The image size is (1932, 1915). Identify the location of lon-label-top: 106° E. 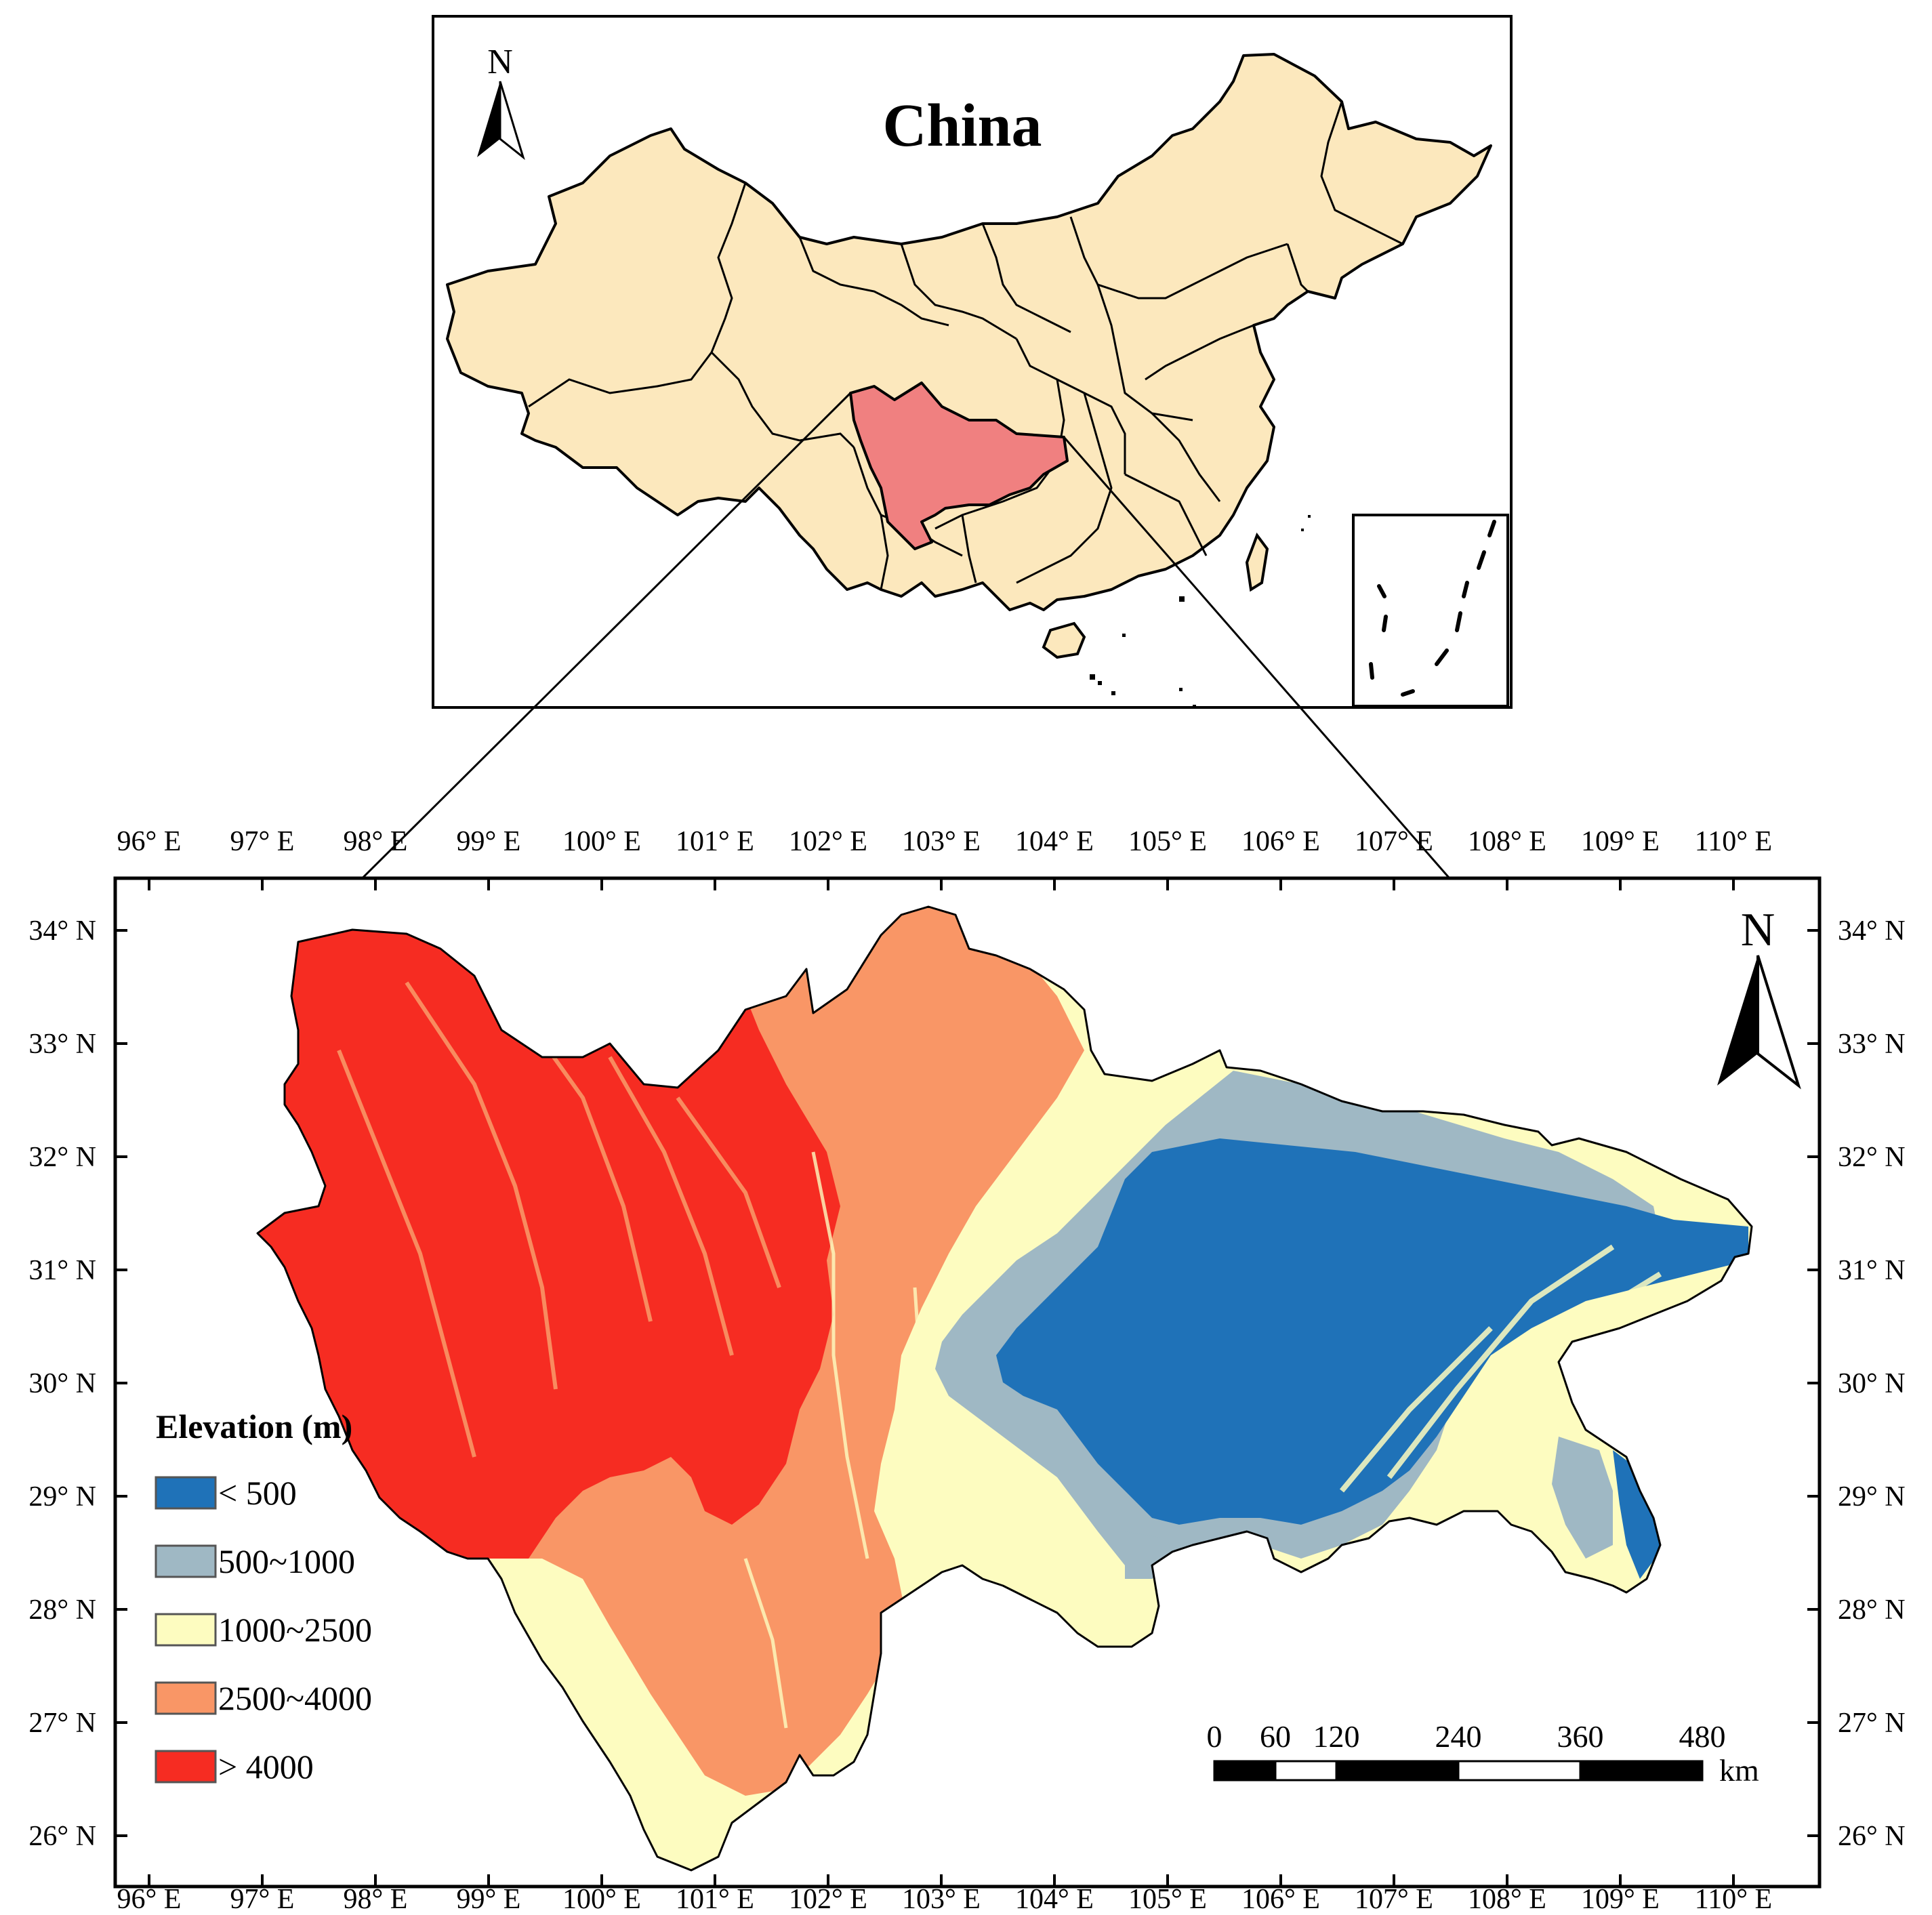
(1280, 841).